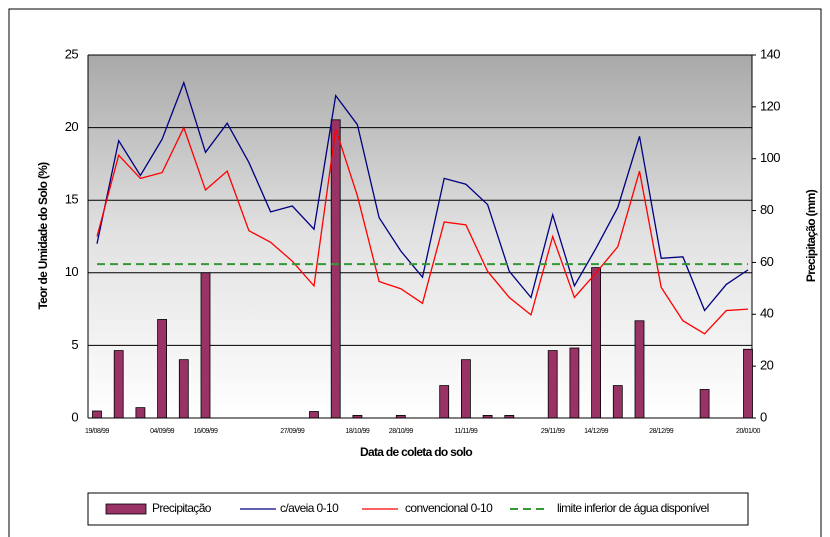  What do you see at coordinates (416, 452) in the screenshot?
I see `x-axis-title: Data de coleta do solo` at bounding box center [416, 452].